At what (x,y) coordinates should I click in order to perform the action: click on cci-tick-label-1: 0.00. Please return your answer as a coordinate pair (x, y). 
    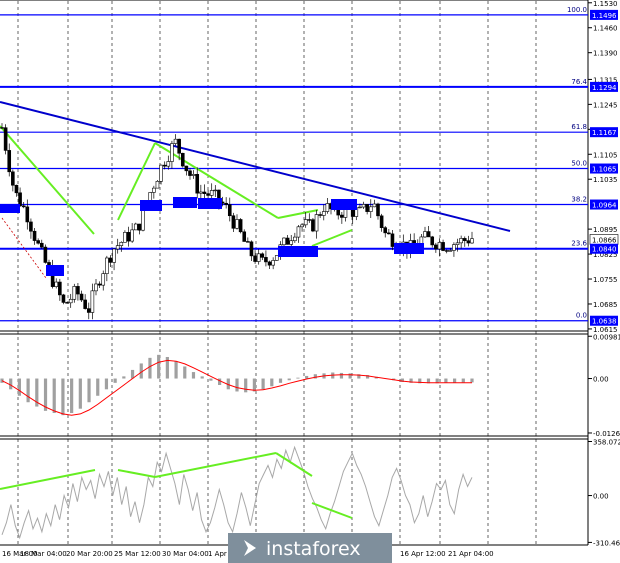
    Looking at the image, I should click on (601, 497).